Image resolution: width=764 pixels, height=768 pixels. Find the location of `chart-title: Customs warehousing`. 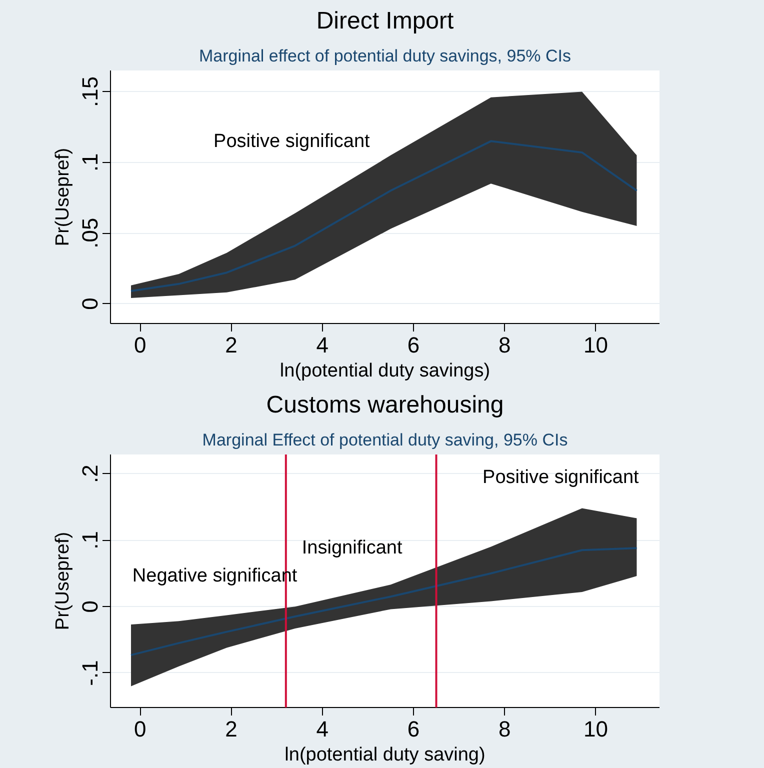

chart-title: Customs warehousing is located at coordinates (385, 405).